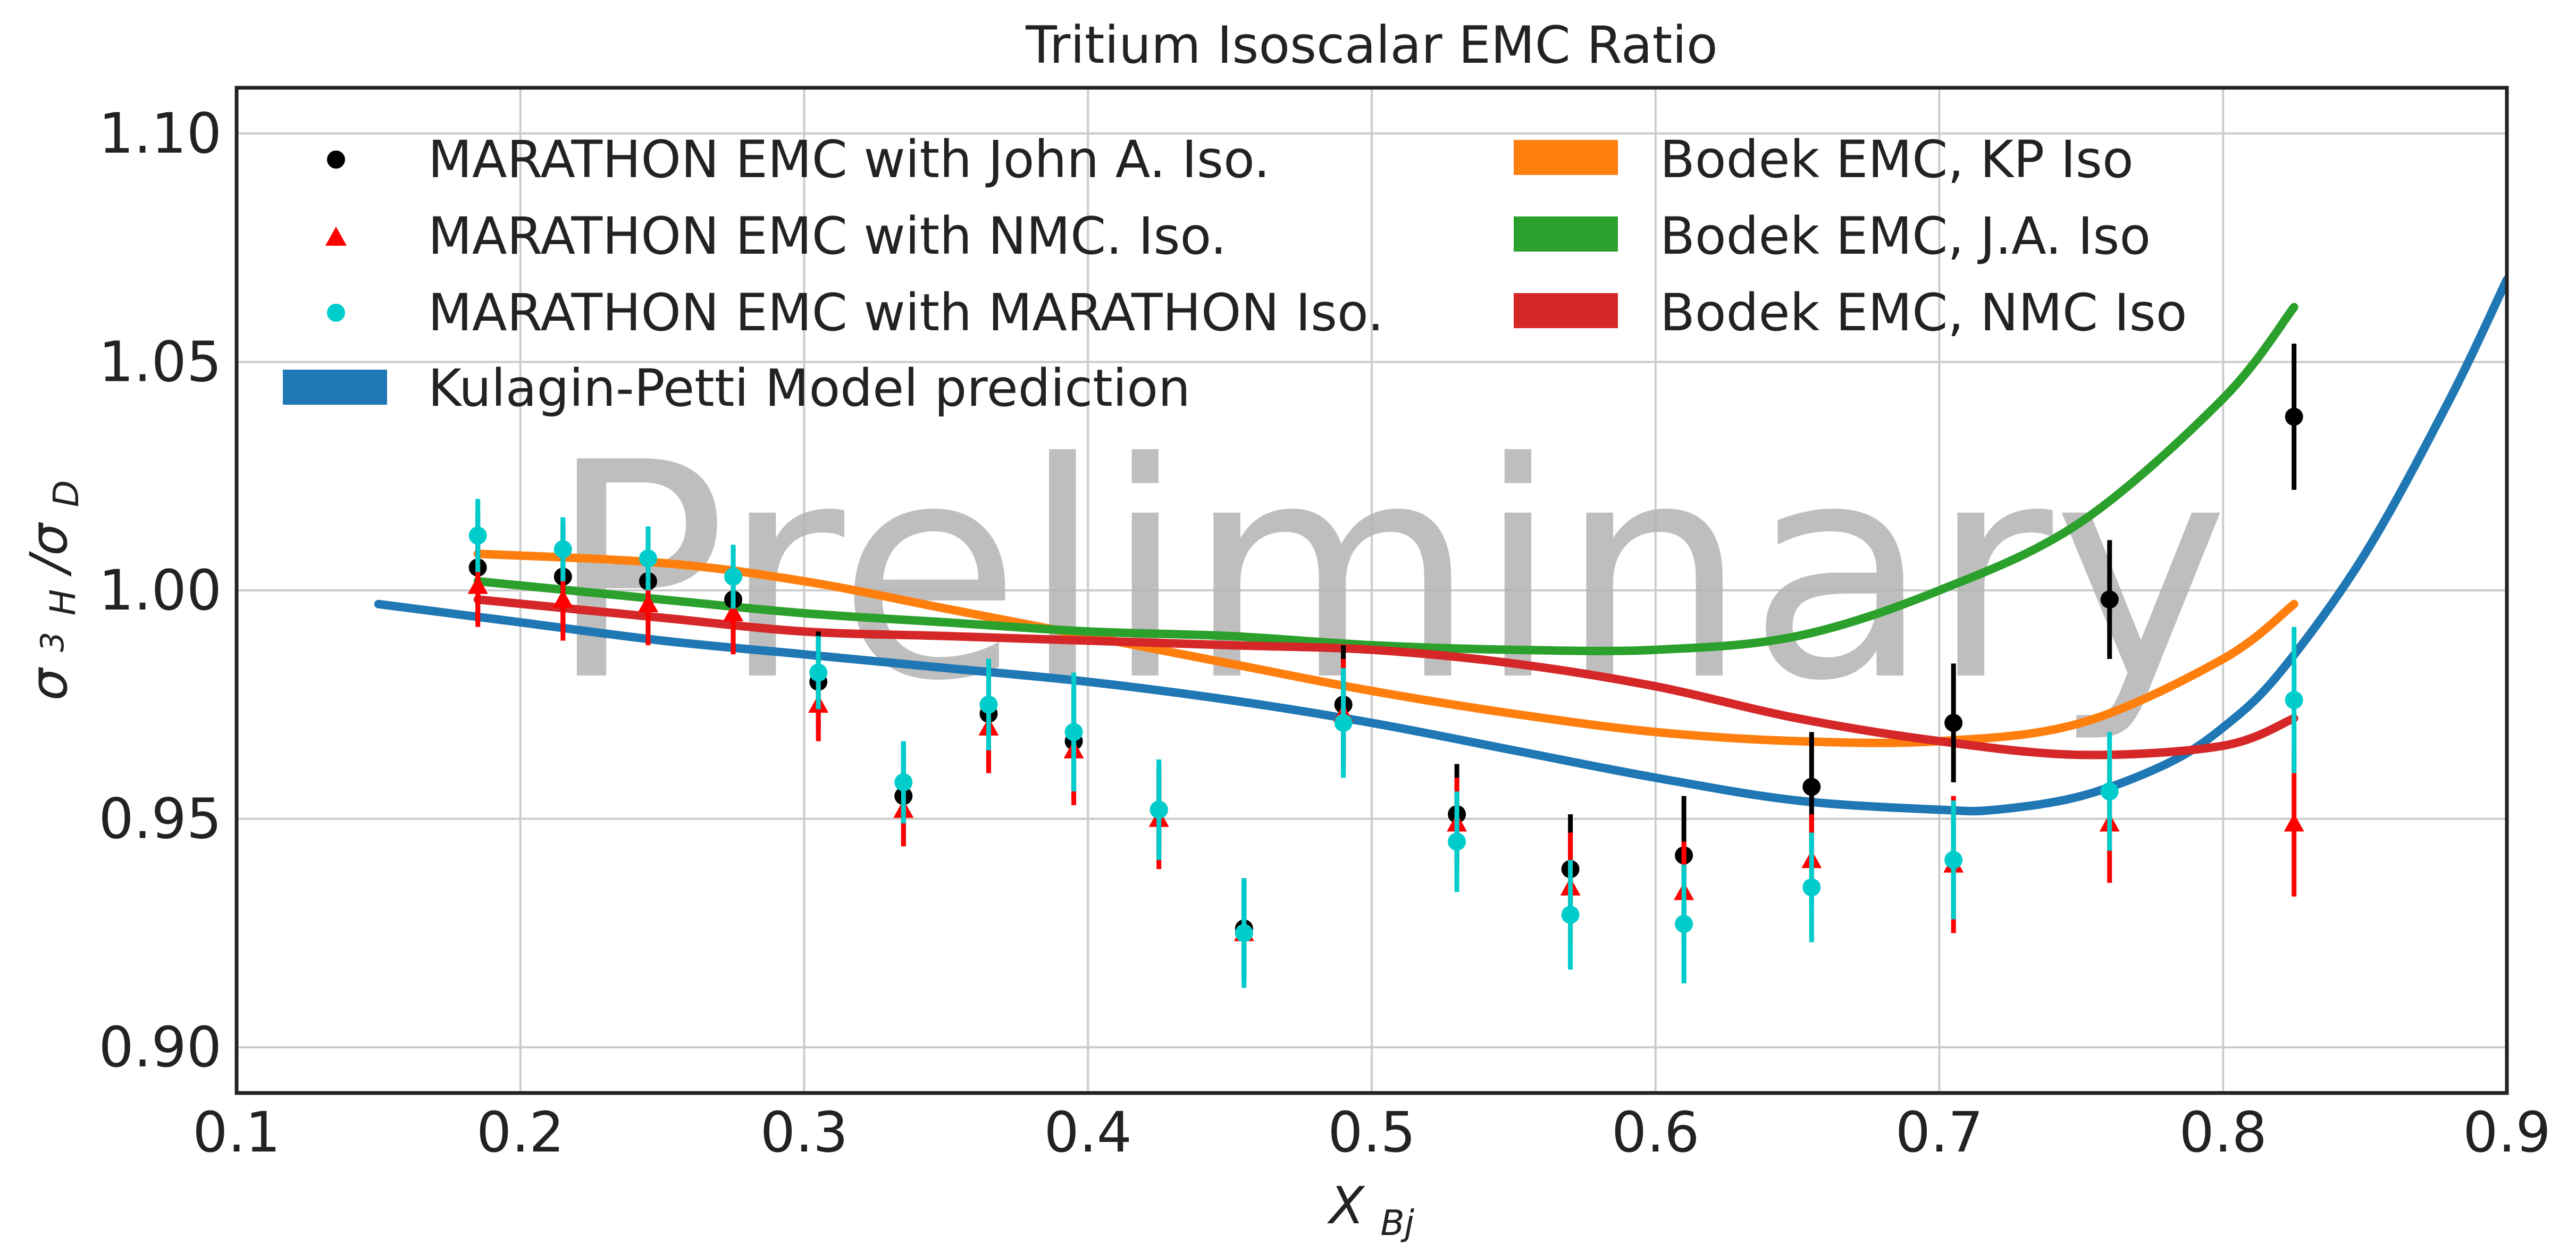 The height and width of the screenshot is (1260, 2576). I want to click on x-tick-label: 0.2, so click(520, 1132).